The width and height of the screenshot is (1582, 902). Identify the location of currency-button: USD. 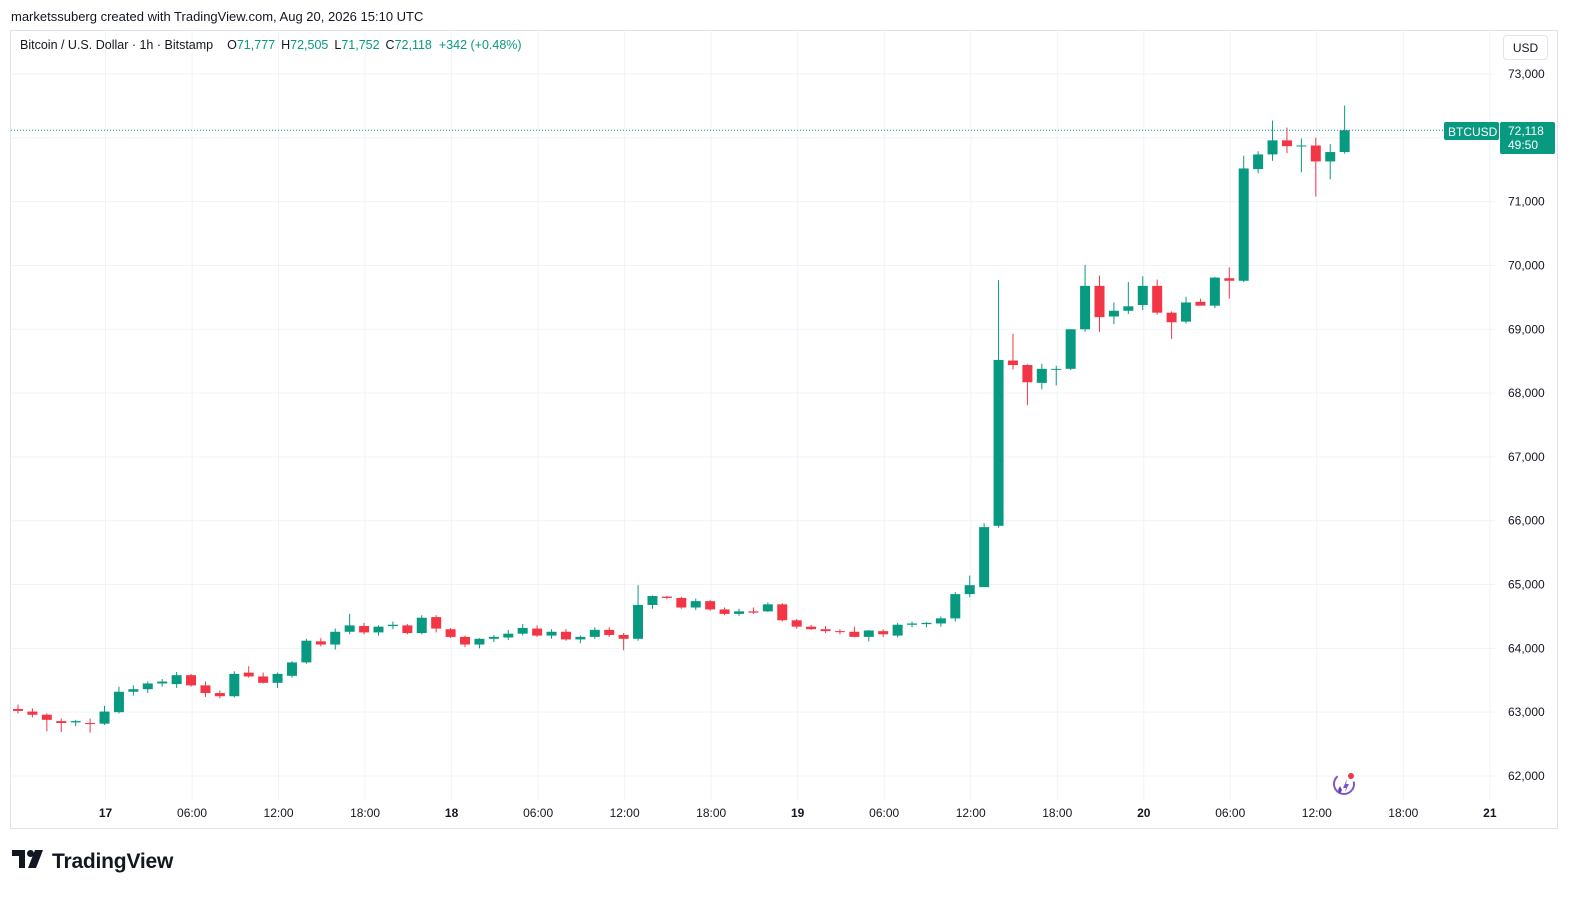
(1525, 47).